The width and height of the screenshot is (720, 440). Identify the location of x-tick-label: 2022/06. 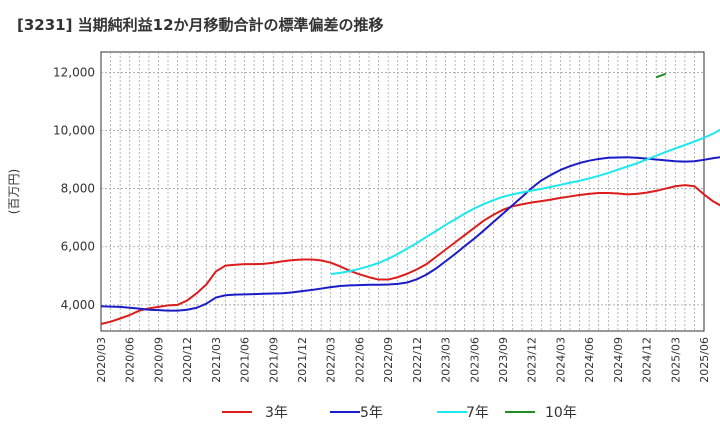
(359, 360).